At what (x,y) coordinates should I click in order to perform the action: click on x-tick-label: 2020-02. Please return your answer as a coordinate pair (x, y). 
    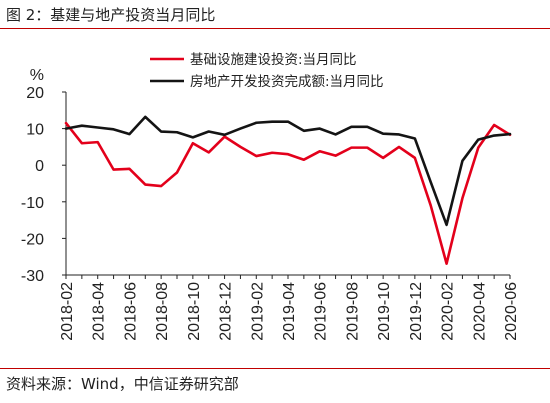
    Looking at the image, I should click on (448, 311).